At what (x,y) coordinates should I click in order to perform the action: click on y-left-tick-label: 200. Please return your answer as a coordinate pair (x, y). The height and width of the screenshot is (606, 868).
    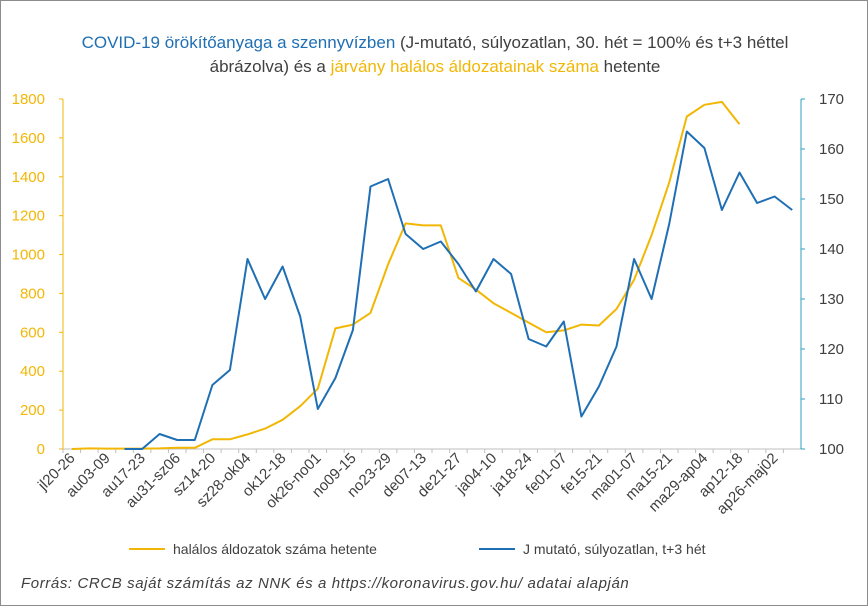
    Looking at the image, I should click on (32, 410).